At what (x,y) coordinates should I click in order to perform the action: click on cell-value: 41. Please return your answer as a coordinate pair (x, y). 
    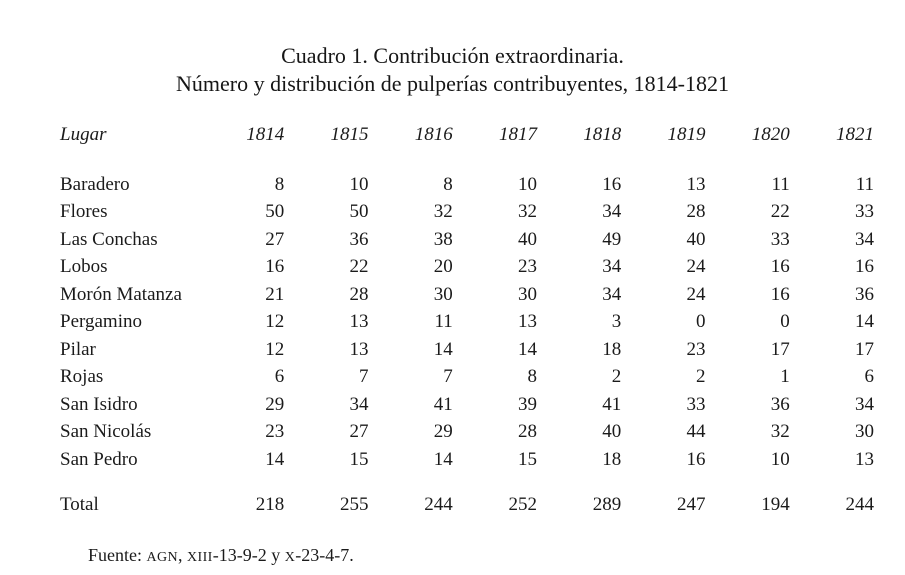
    Looking at the image, I should click on (612, 404).